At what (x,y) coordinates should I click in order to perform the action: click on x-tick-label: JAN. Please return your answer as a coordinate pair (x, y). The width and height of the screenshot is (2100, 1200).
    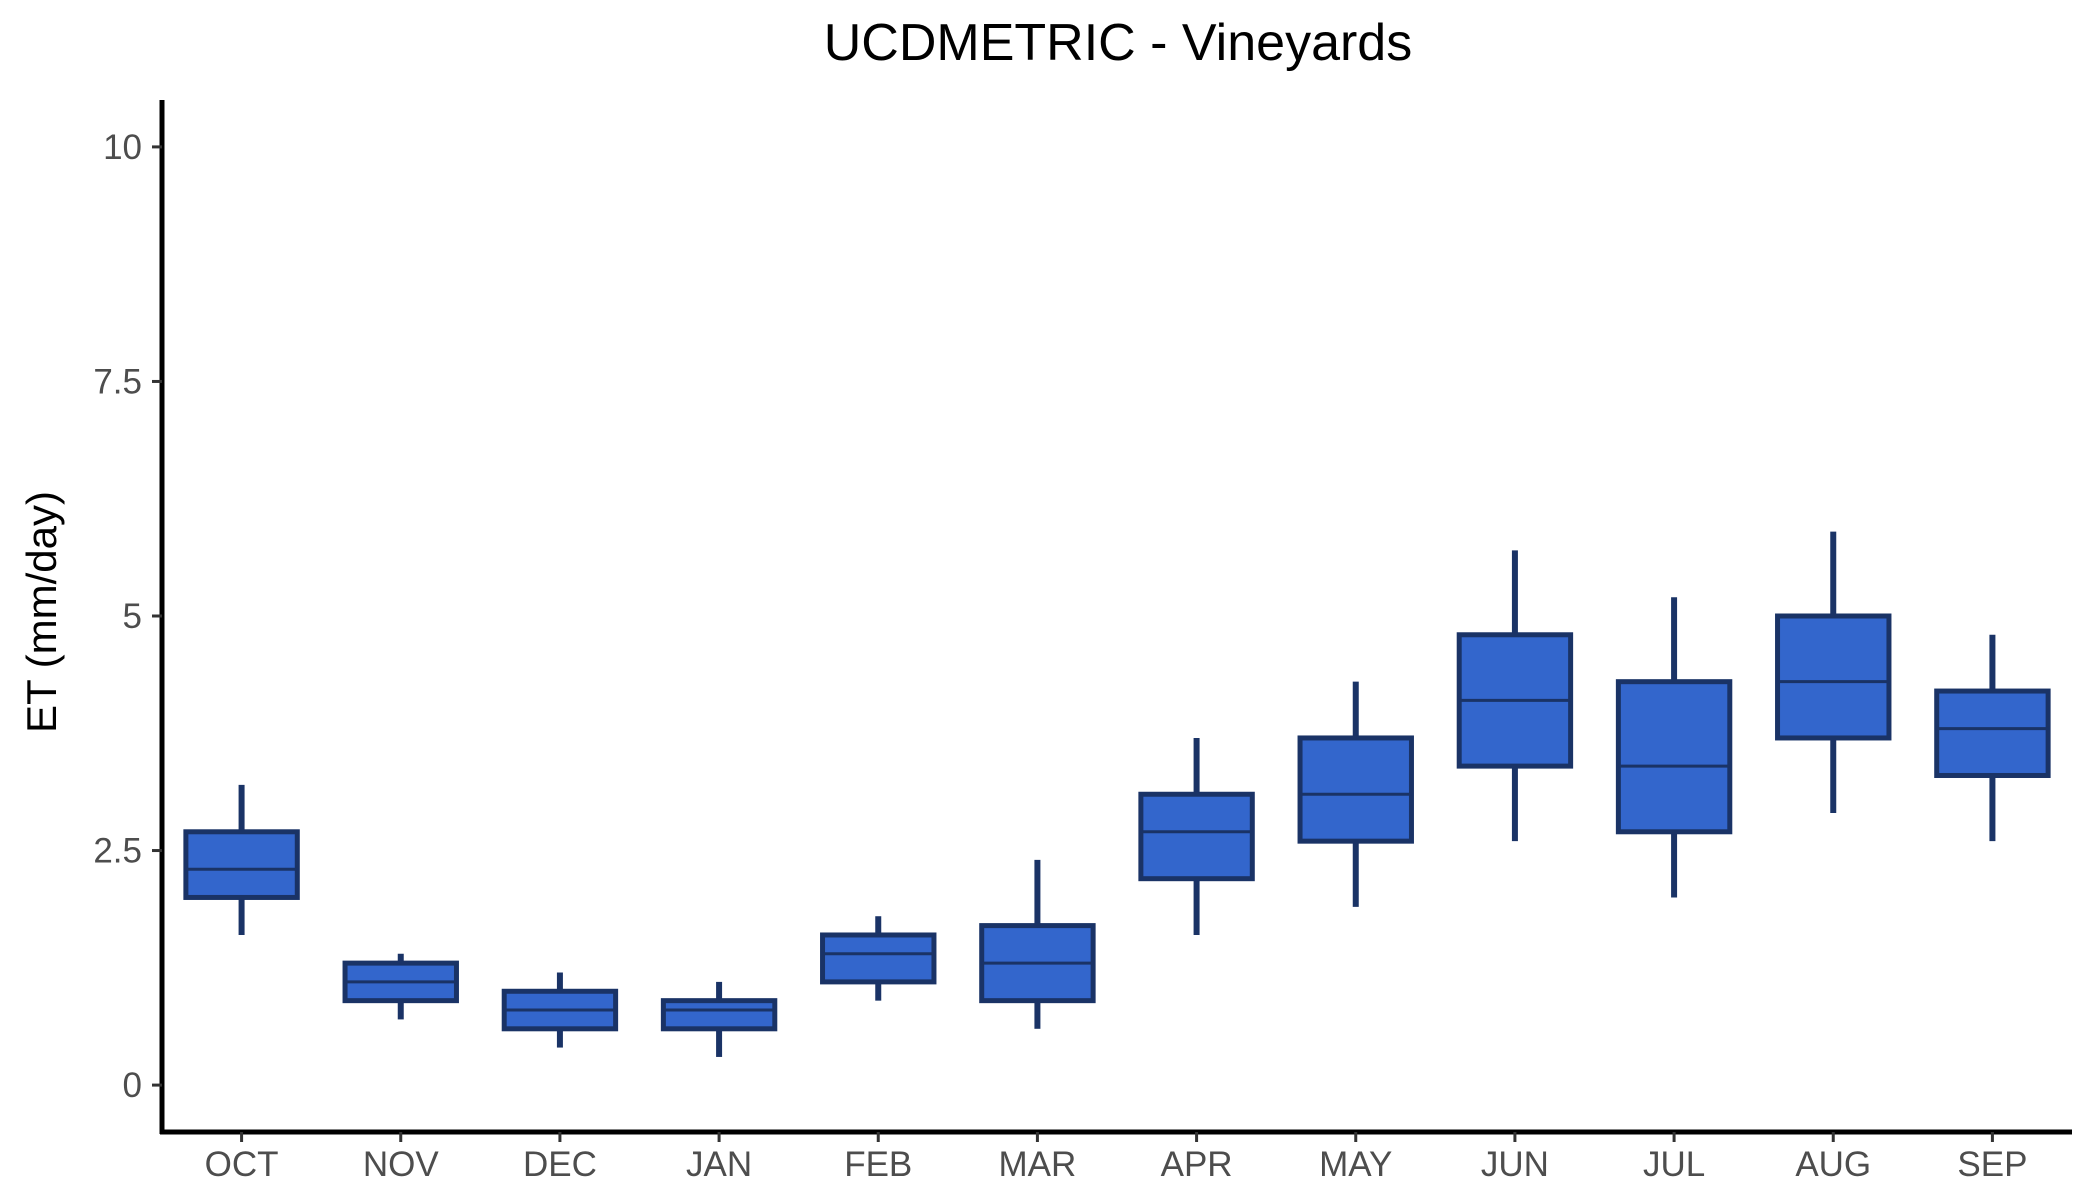
    Looking at the image, I should click on (719, 1164).